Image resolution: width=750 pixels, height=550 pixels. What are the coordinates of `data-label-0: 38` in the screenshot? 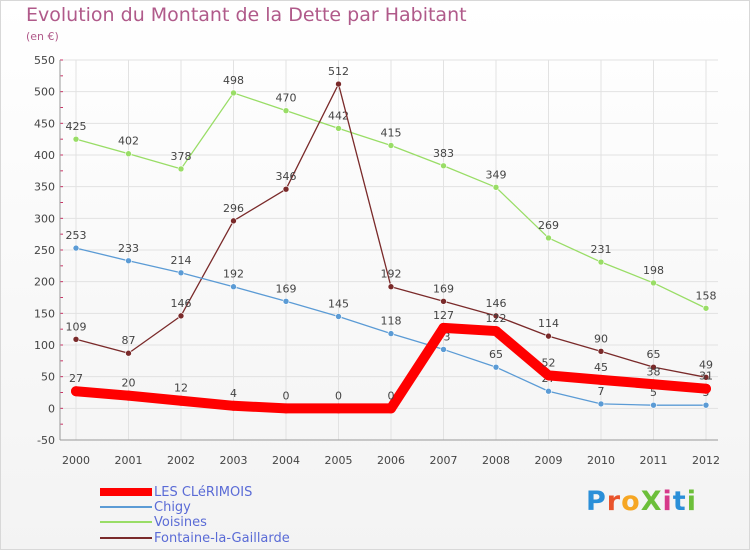 It's located at (654, 371).